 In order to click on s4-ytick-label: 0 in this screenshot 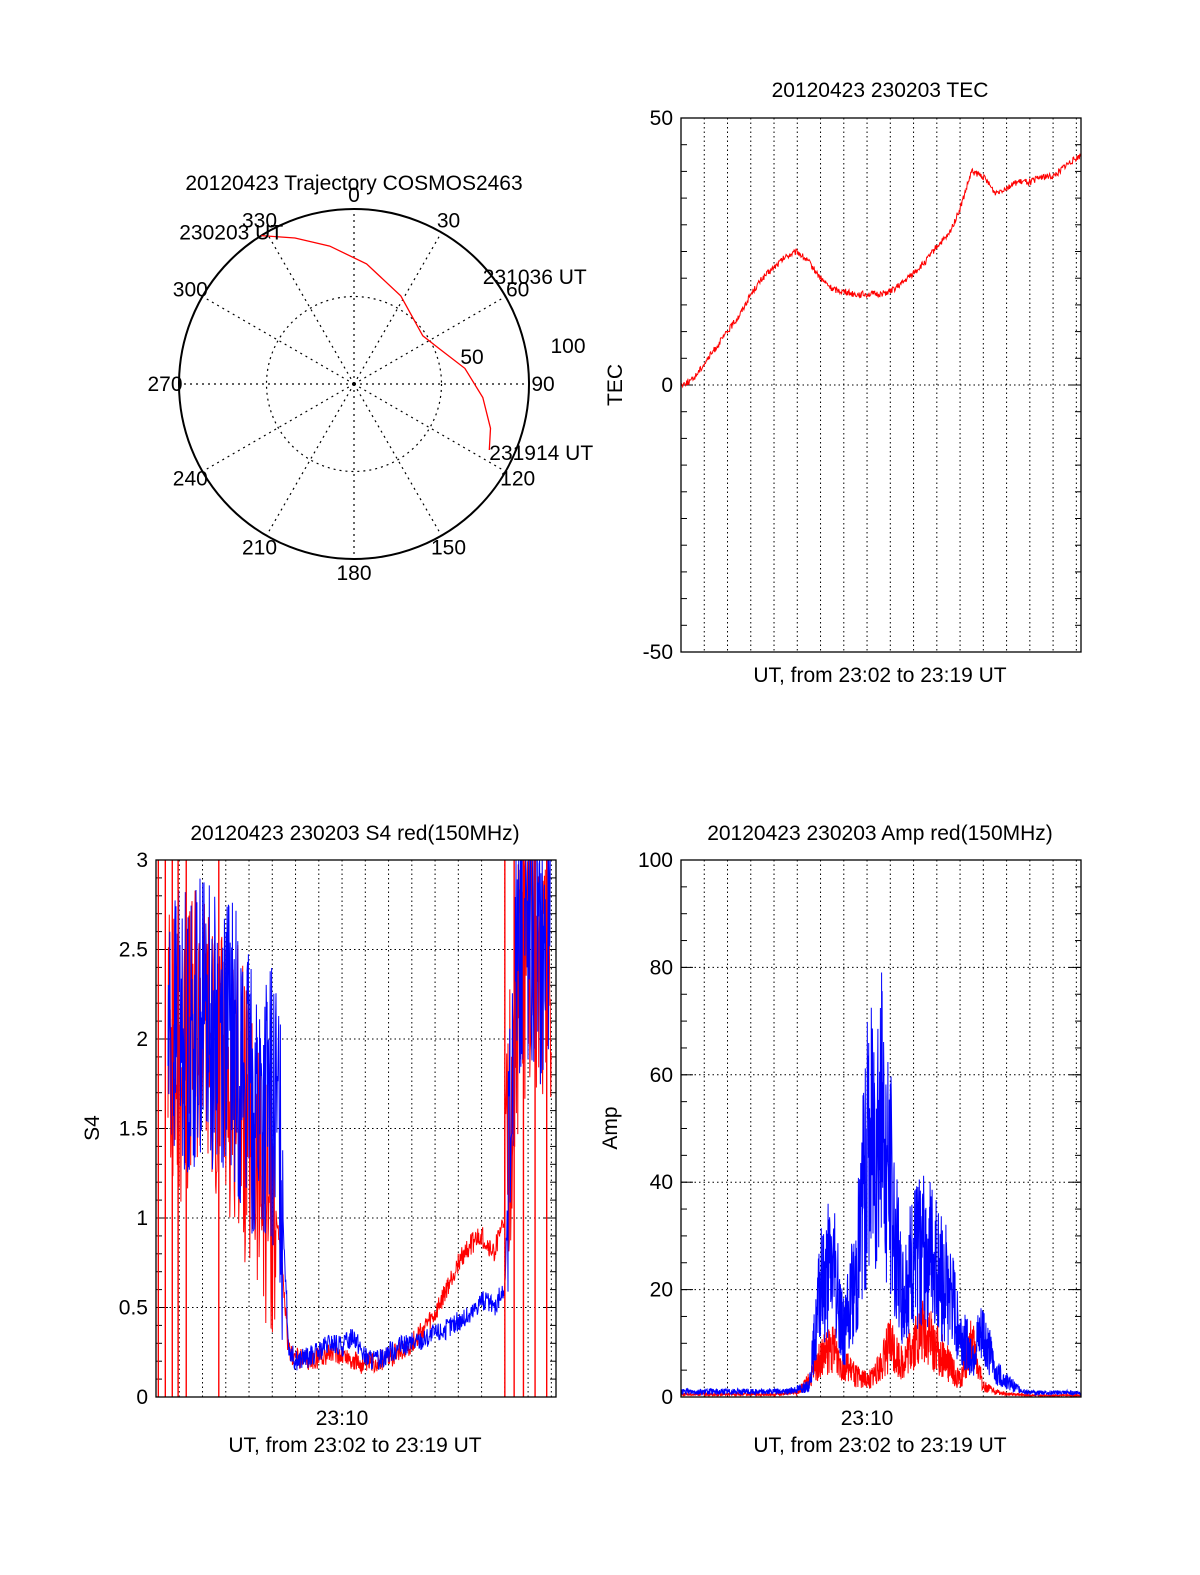, I will do `click(142, 1397)`.